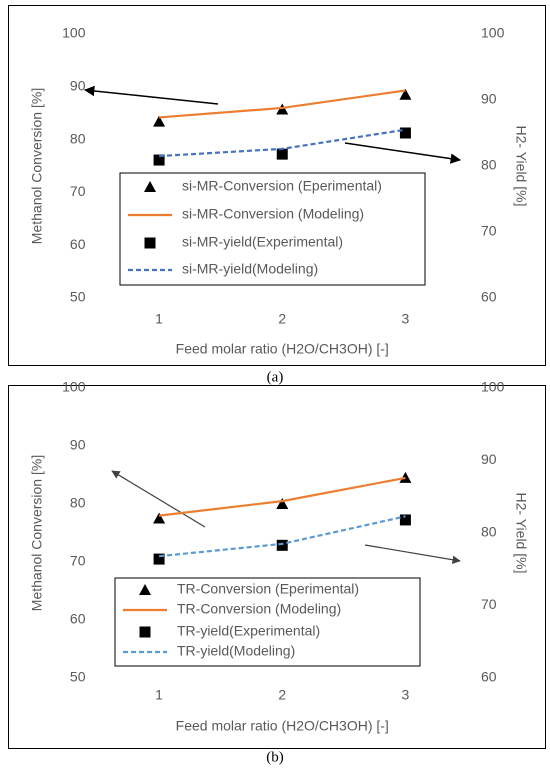 This screenshot has height=772, width=550. I want to click on legend-label: si-MR-yield(Experimental), so click(262, 242).